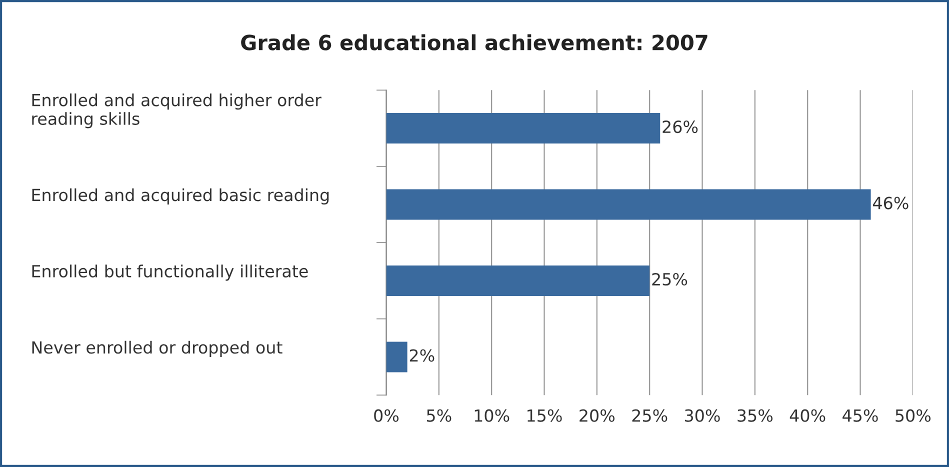 This screenshot has height=467, width=949. What do you see at coordinates (597, 415) in the screenshot?
I see `x-tick-label: 20%` at bounding box center [597, 415].